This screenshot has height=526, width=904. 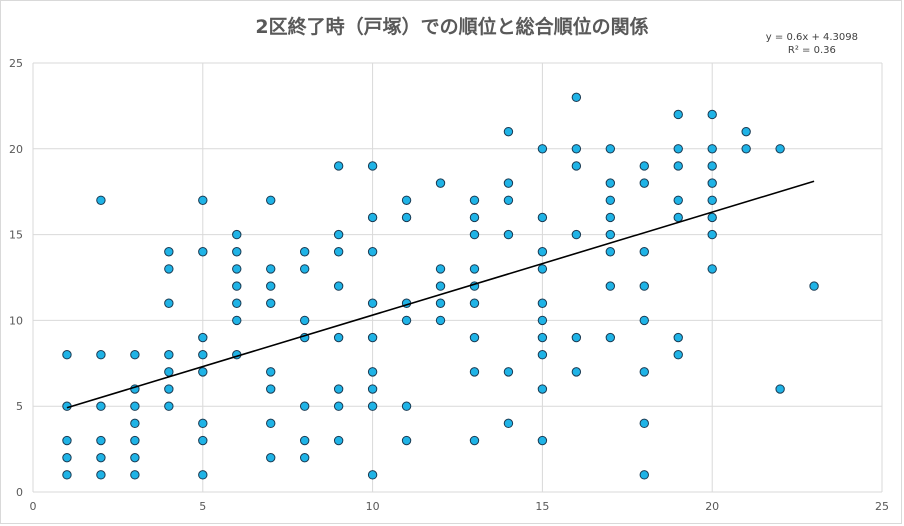 What do you see at coordinates (16, 320) in the screenshot?
I see `y-tick-label: 10` at bounding box center [16, 320].